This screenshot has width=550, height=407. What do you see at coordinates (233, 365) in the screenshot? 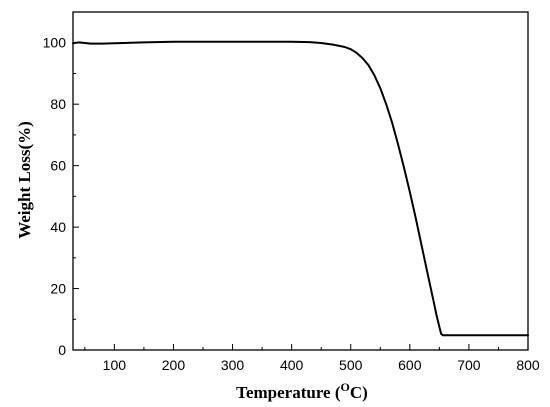
I see `x-tick-label: 300` at bounding box center [233, 365].